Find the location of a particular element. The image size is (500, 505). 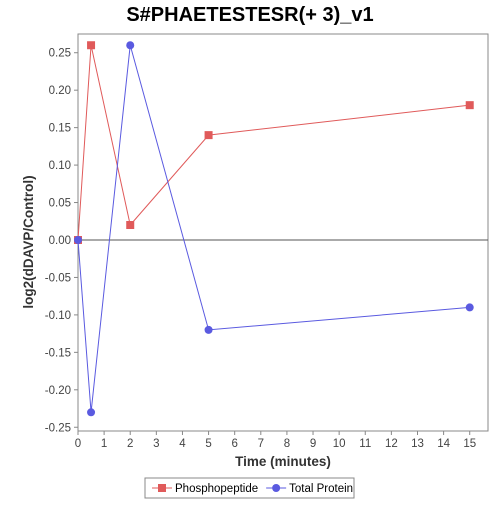

y-tick-label: 0.10 is located at coordinates (60, 166).